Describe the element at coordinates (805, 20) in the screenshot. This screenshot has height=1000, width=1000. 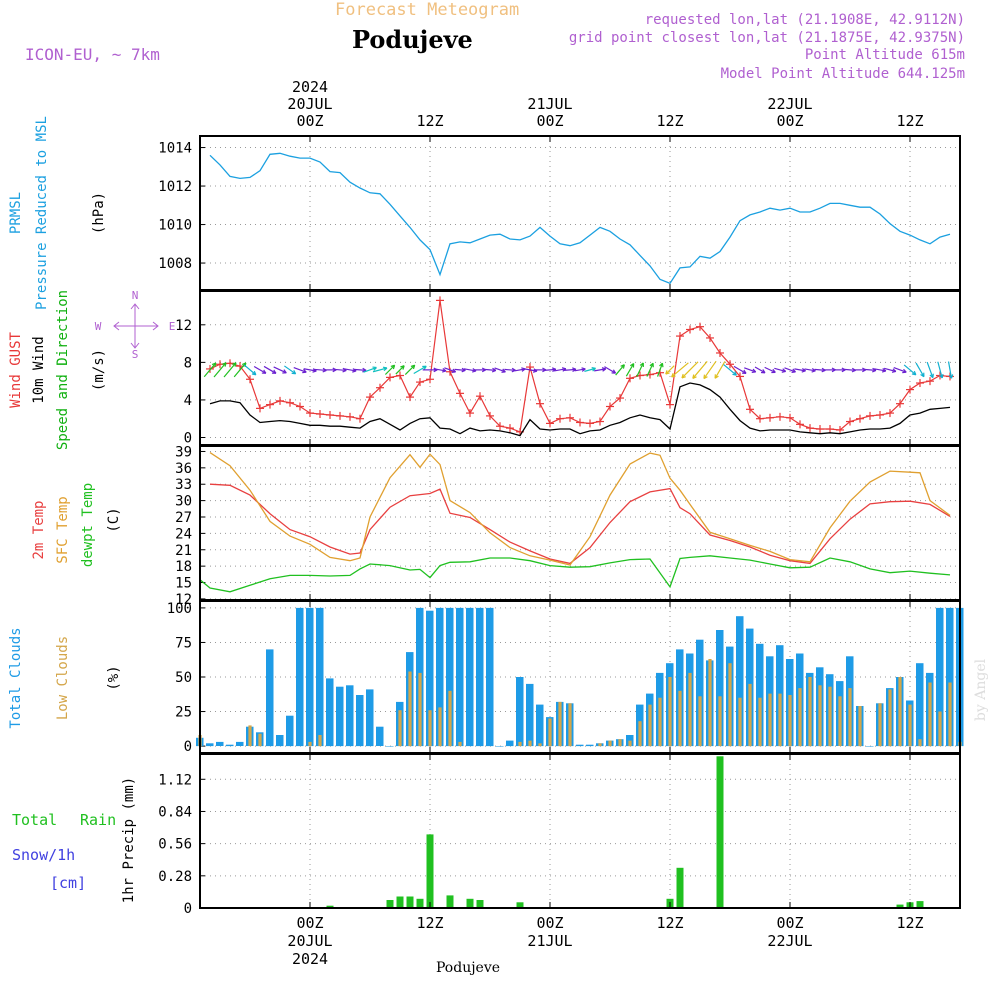
I see `requested-coordinates: requested lon,lat (21.1908E, 42.9112N)` at that location.